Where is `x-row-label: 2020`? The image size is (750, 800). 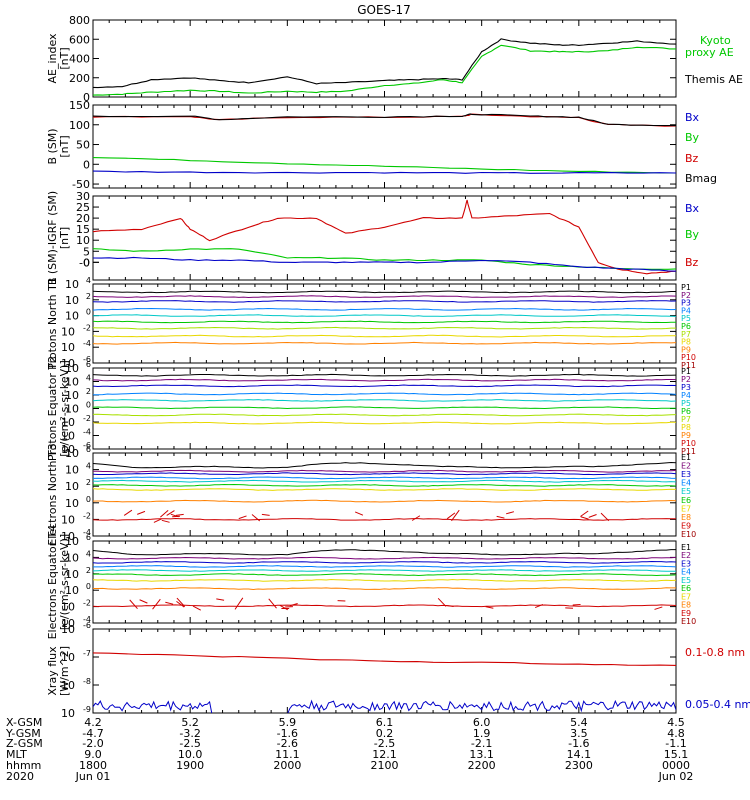
x-row-label: 2020 is located at coordinates (20, 776).